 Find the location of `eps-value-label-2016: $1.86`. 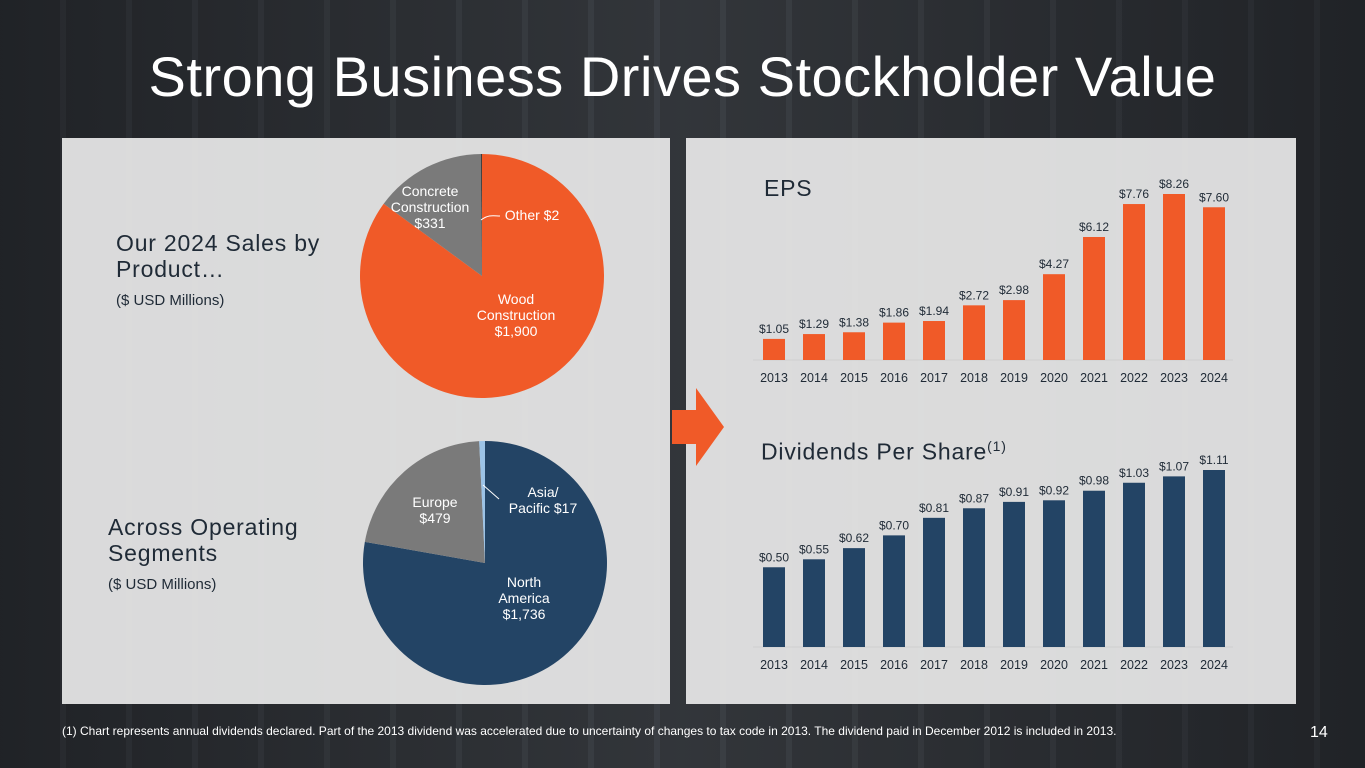

eps-value-label-2016: $1.86 is located at coordinates (894, 313).